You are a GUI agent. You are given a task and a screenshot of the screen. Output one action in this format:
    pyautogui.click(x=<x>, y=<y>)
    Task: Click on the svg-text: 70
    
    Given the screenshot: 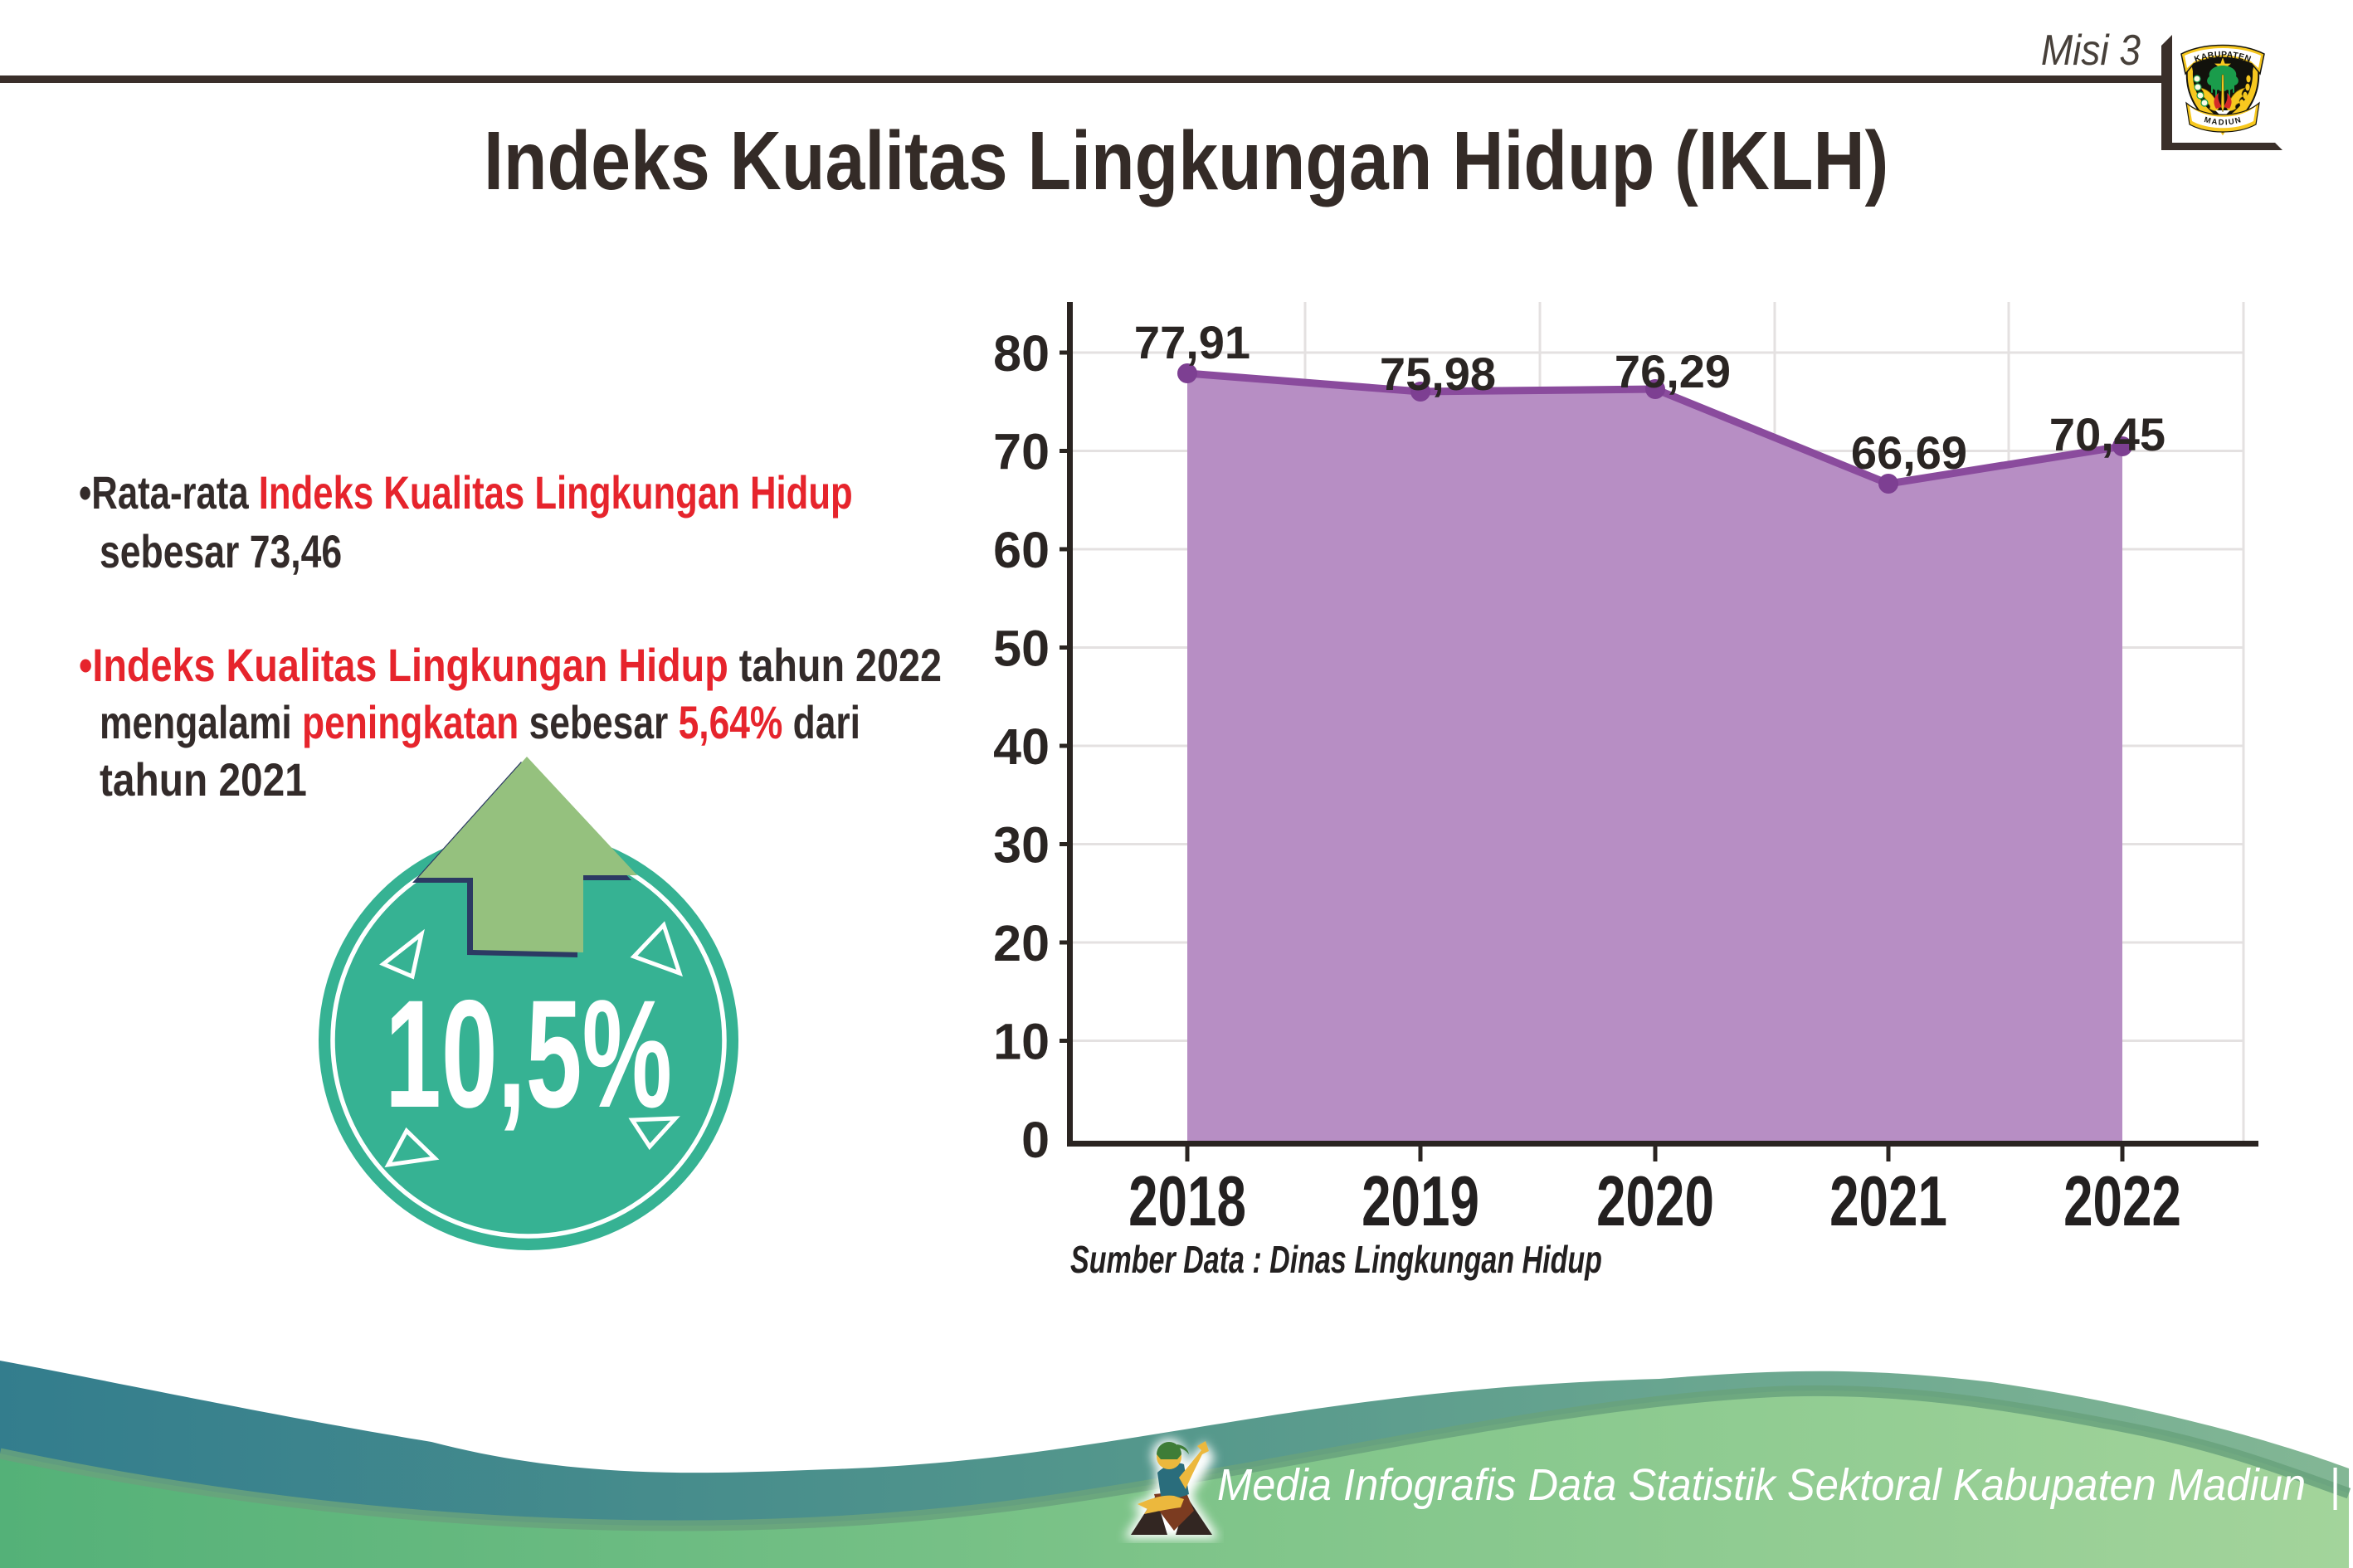 What is the action you would take?
    pyautogui.click(x=1021, y=452)
    